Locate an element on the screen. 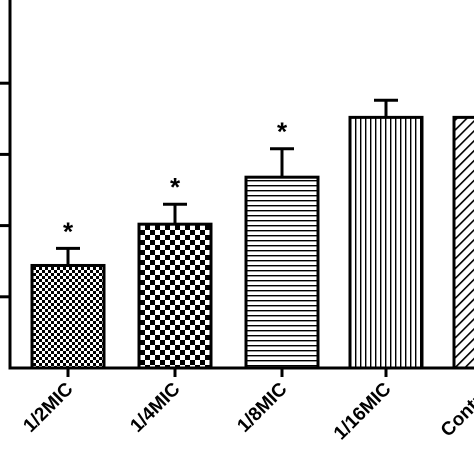 The width and height of the screenshot is (474, 474). significance-markers: * * * is located at coordinates (175, 182).